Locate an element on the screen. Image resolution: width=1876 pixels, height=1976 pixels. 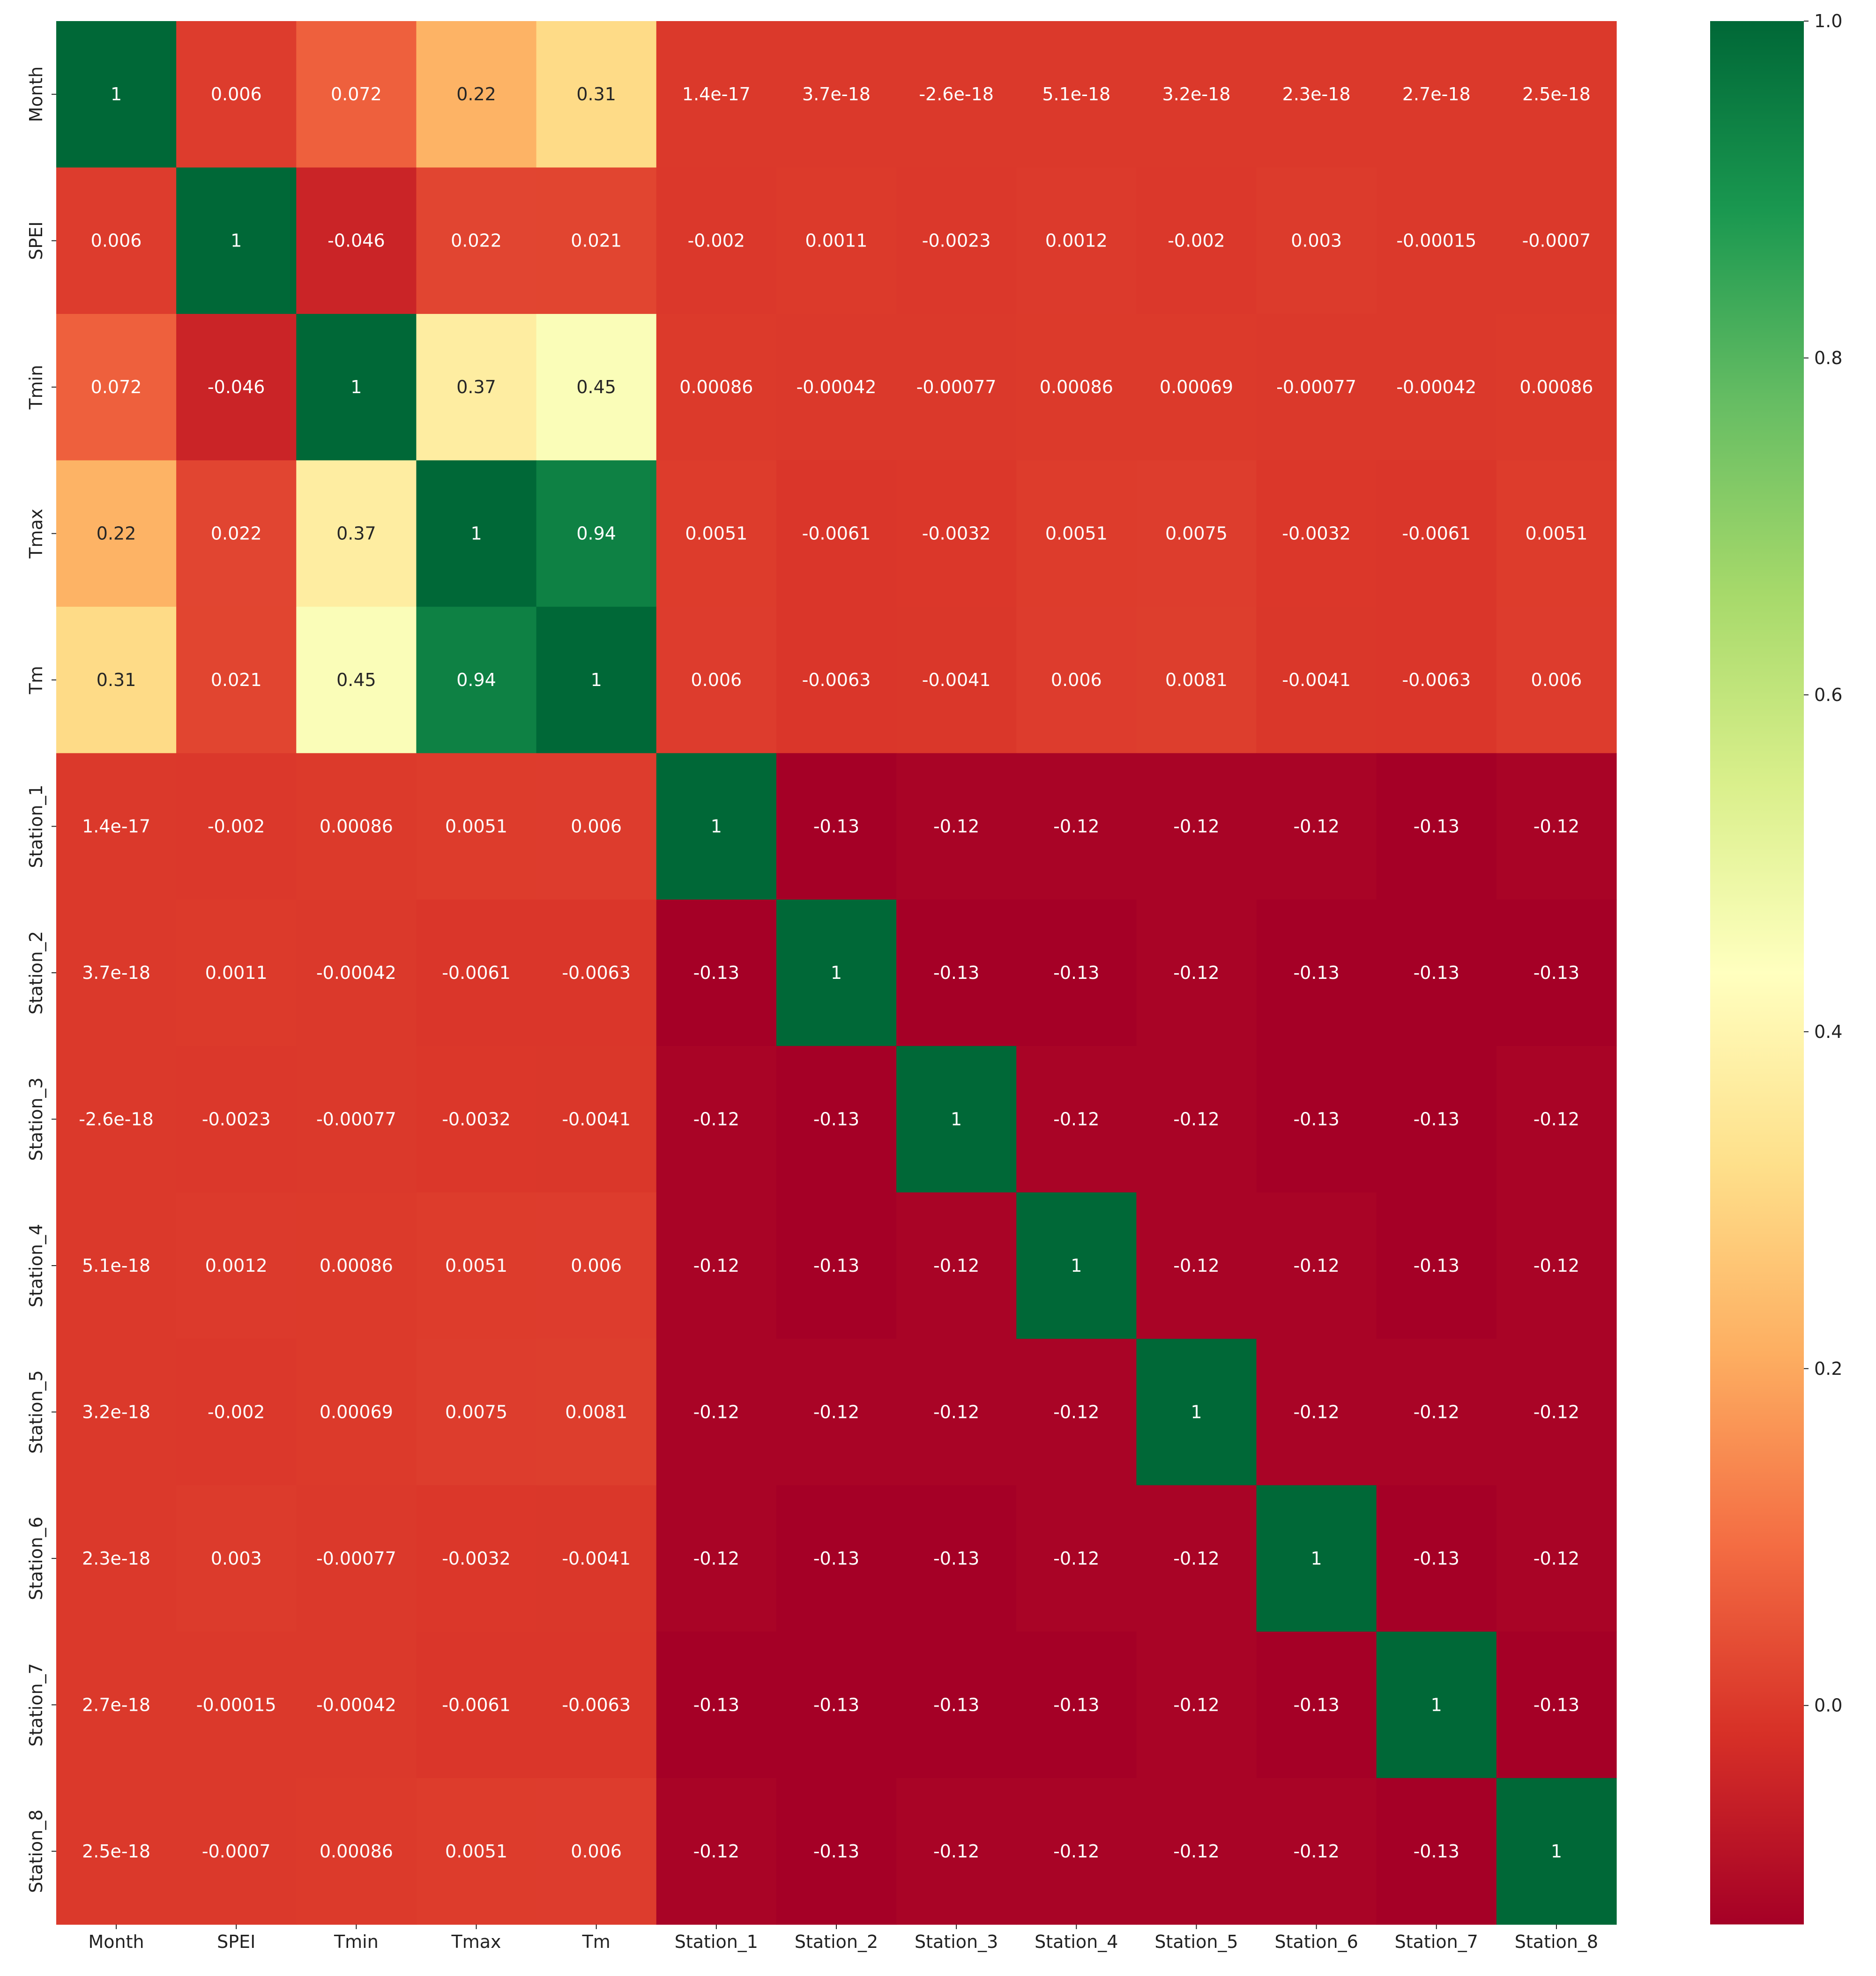
cell-value-label: 0.00069 is located at coordinates (1196, 387).